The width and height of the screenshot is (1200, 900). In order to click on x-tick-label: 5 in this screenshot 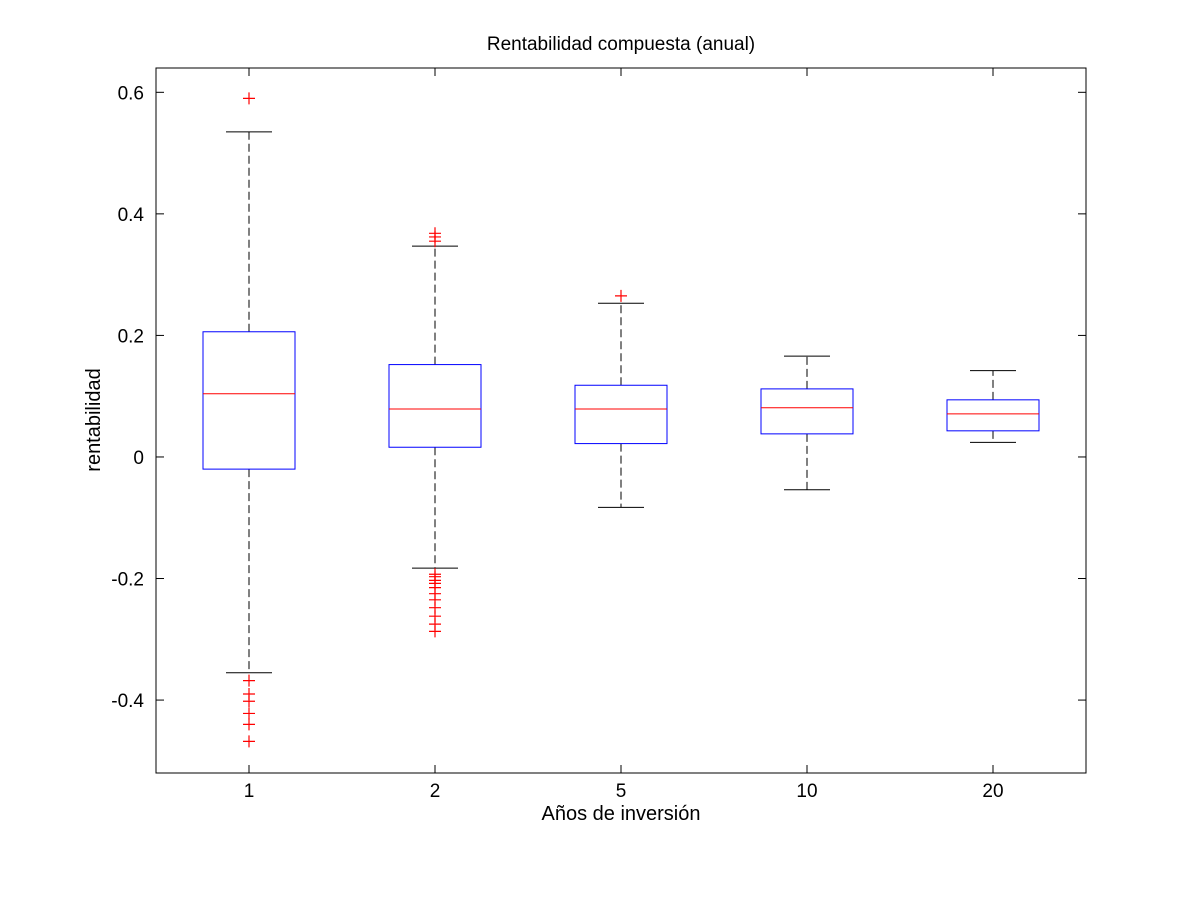, I will do `click(621, 791)`.